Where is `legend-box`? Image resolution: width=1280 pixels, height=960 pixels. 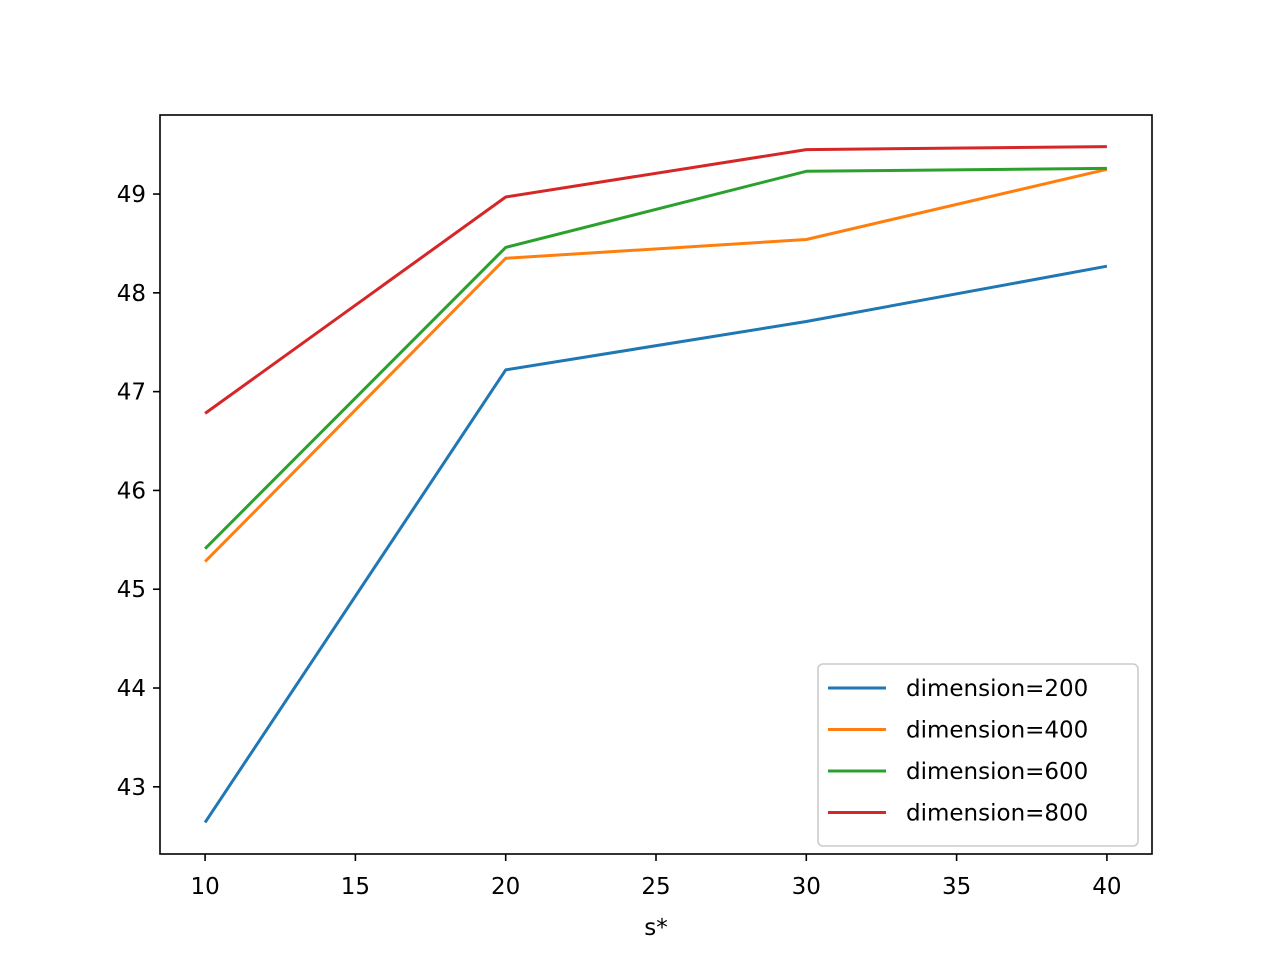 legend-box is located at coordinates (978, 755).